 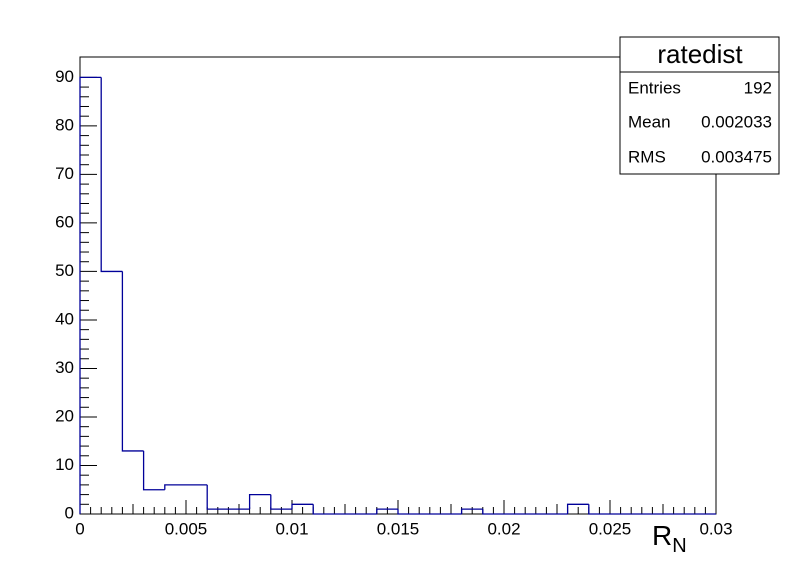 What do you see at coordinates (64, 415) in the screenshot?
I see `y-tick-label: 20` at bounding box center [64, 415].